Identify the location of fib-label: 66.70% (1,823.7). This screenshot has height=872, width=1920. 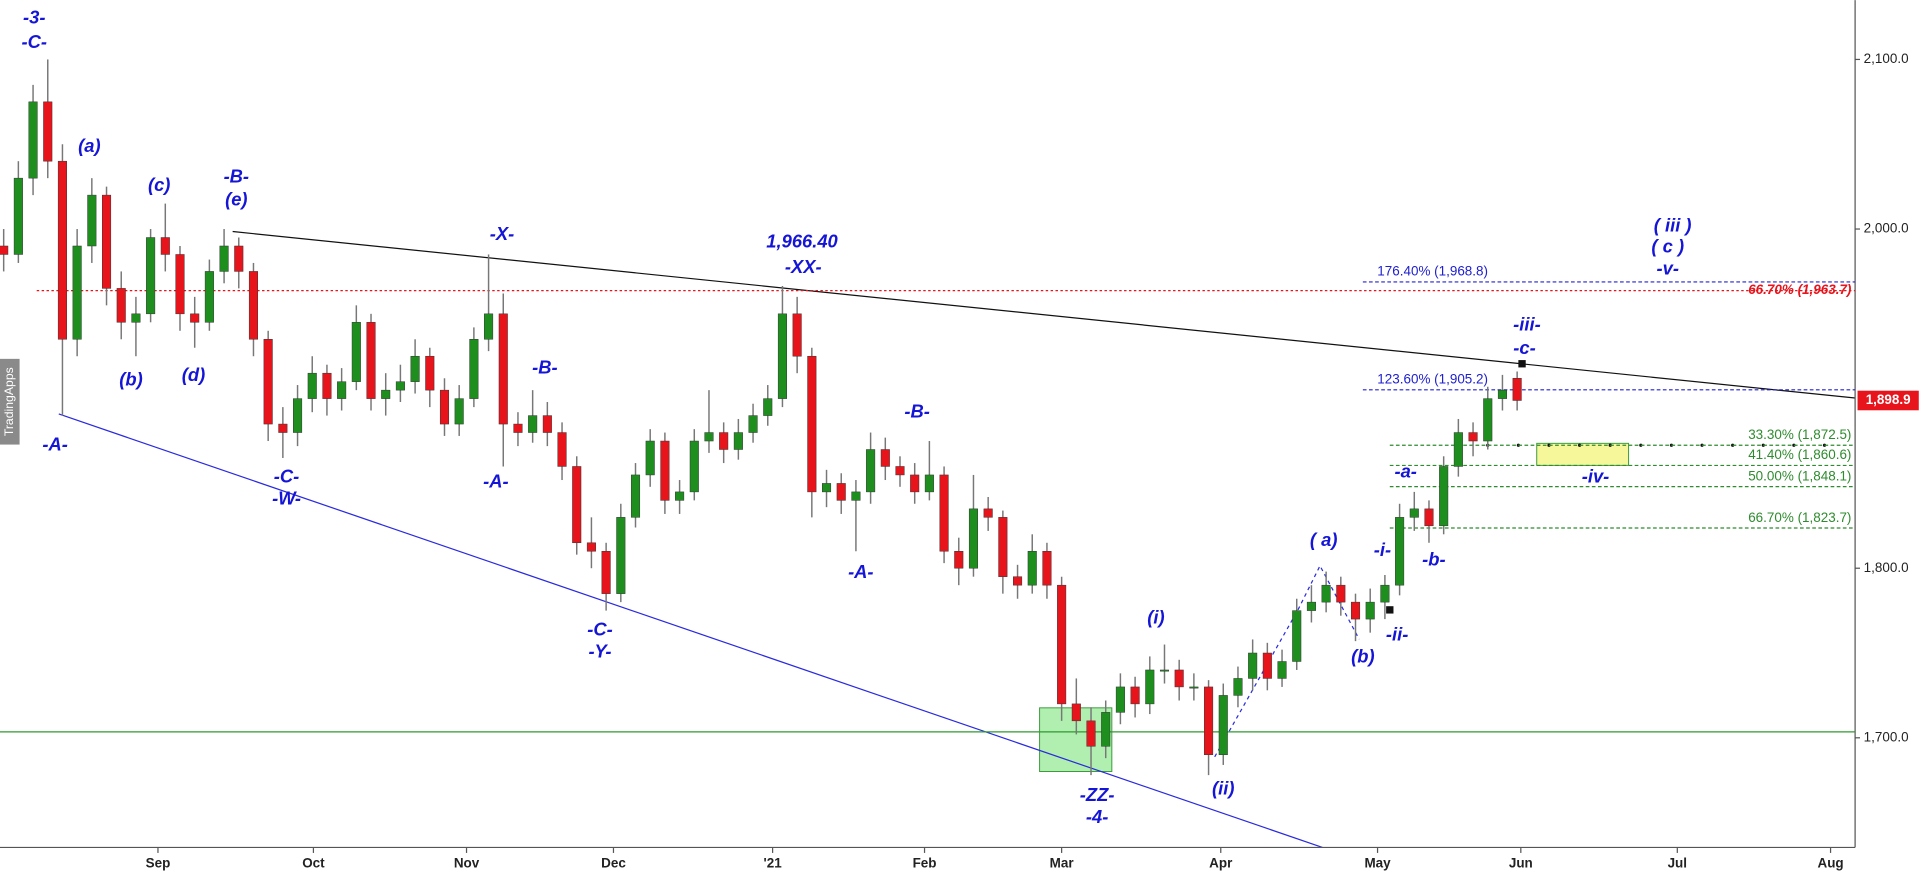
(1799, 517).